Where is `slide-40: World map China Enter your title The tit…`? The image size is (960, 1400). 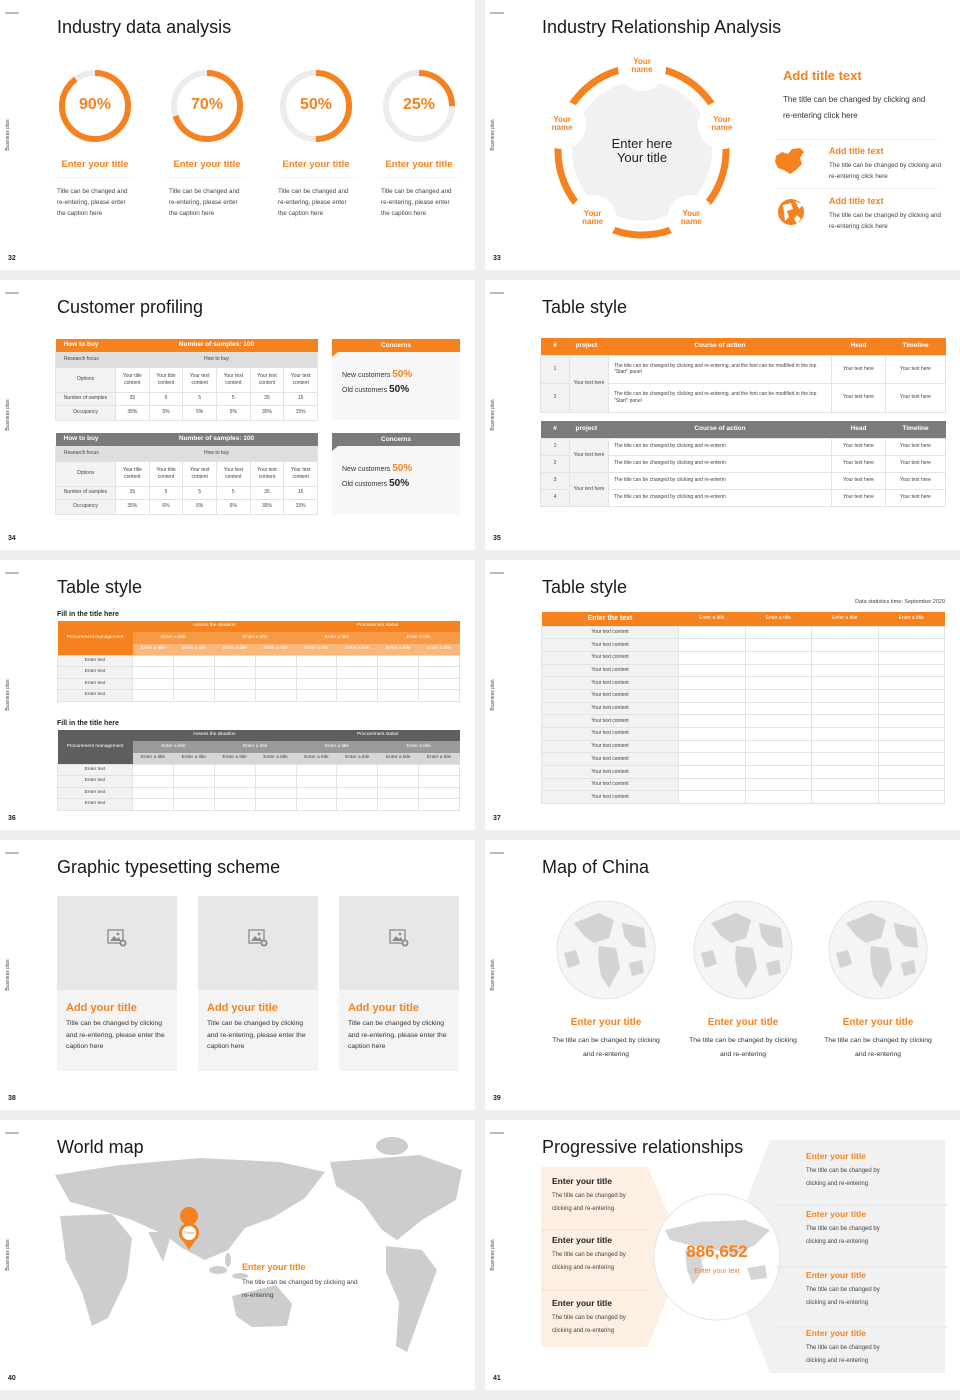
slide-40: World map China Enter your title The tit… is located at coordinates (237, 1255).